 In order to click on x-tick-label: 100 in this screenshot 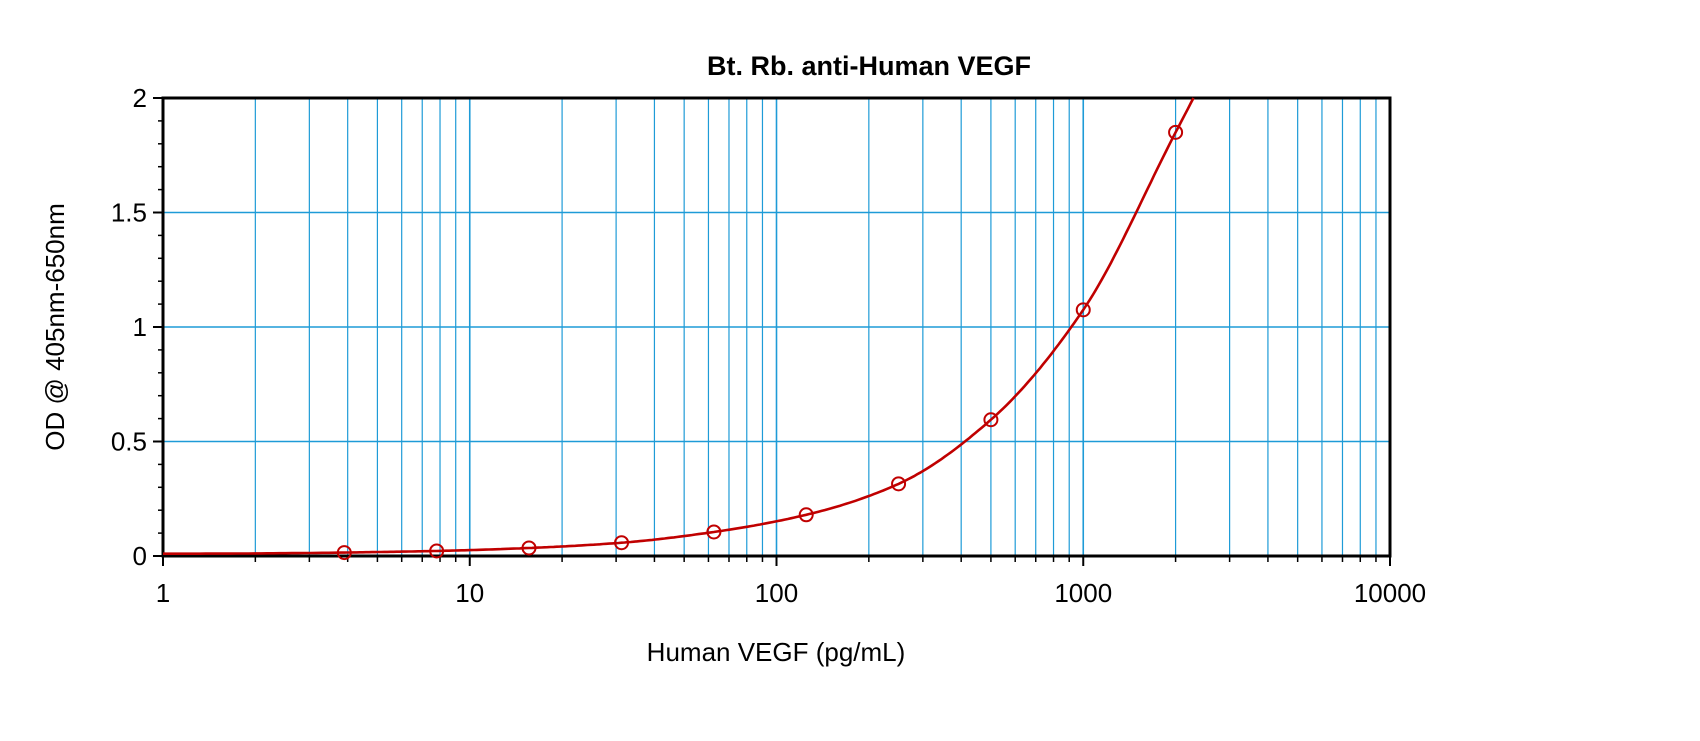, I will do `click(776, 593)`.